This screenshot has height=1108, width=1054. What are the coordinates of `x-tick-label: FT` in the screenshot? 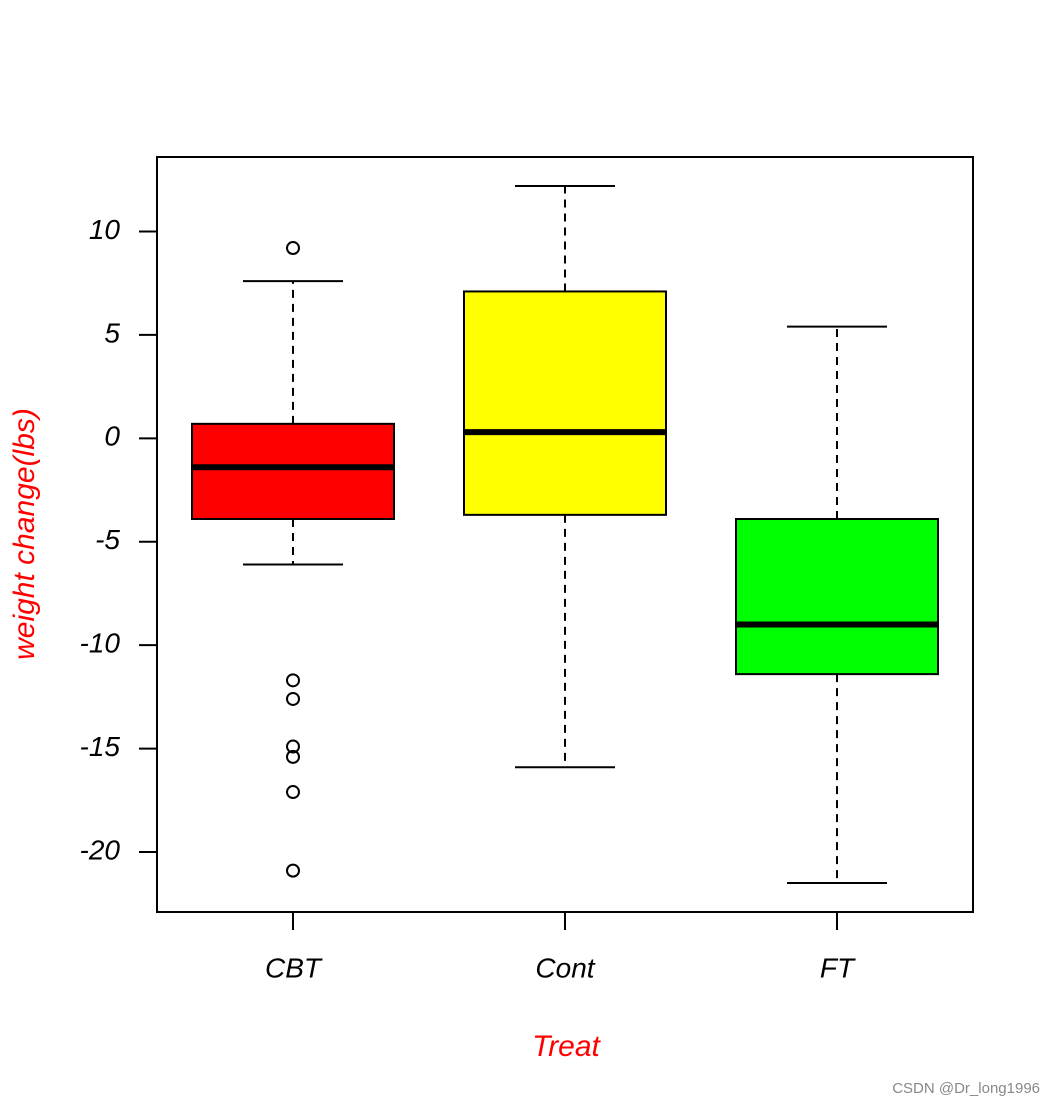 It's located at (838, 967).